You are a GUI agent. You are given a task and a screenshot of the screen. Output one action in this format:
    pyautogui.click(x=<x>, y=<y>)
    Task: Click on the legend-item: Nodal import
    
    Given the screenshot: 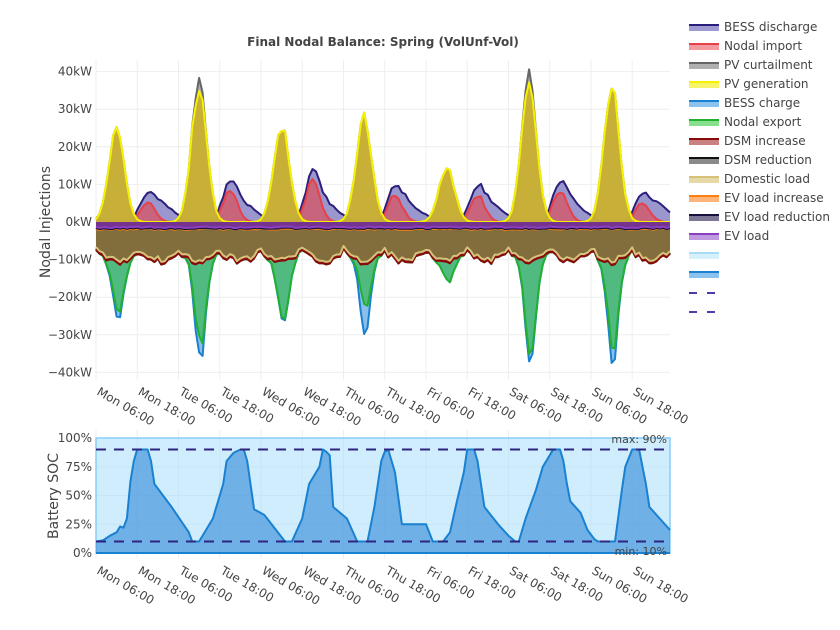 What is the action you would take?
    pyautogui.click(x=745, y=46)
    